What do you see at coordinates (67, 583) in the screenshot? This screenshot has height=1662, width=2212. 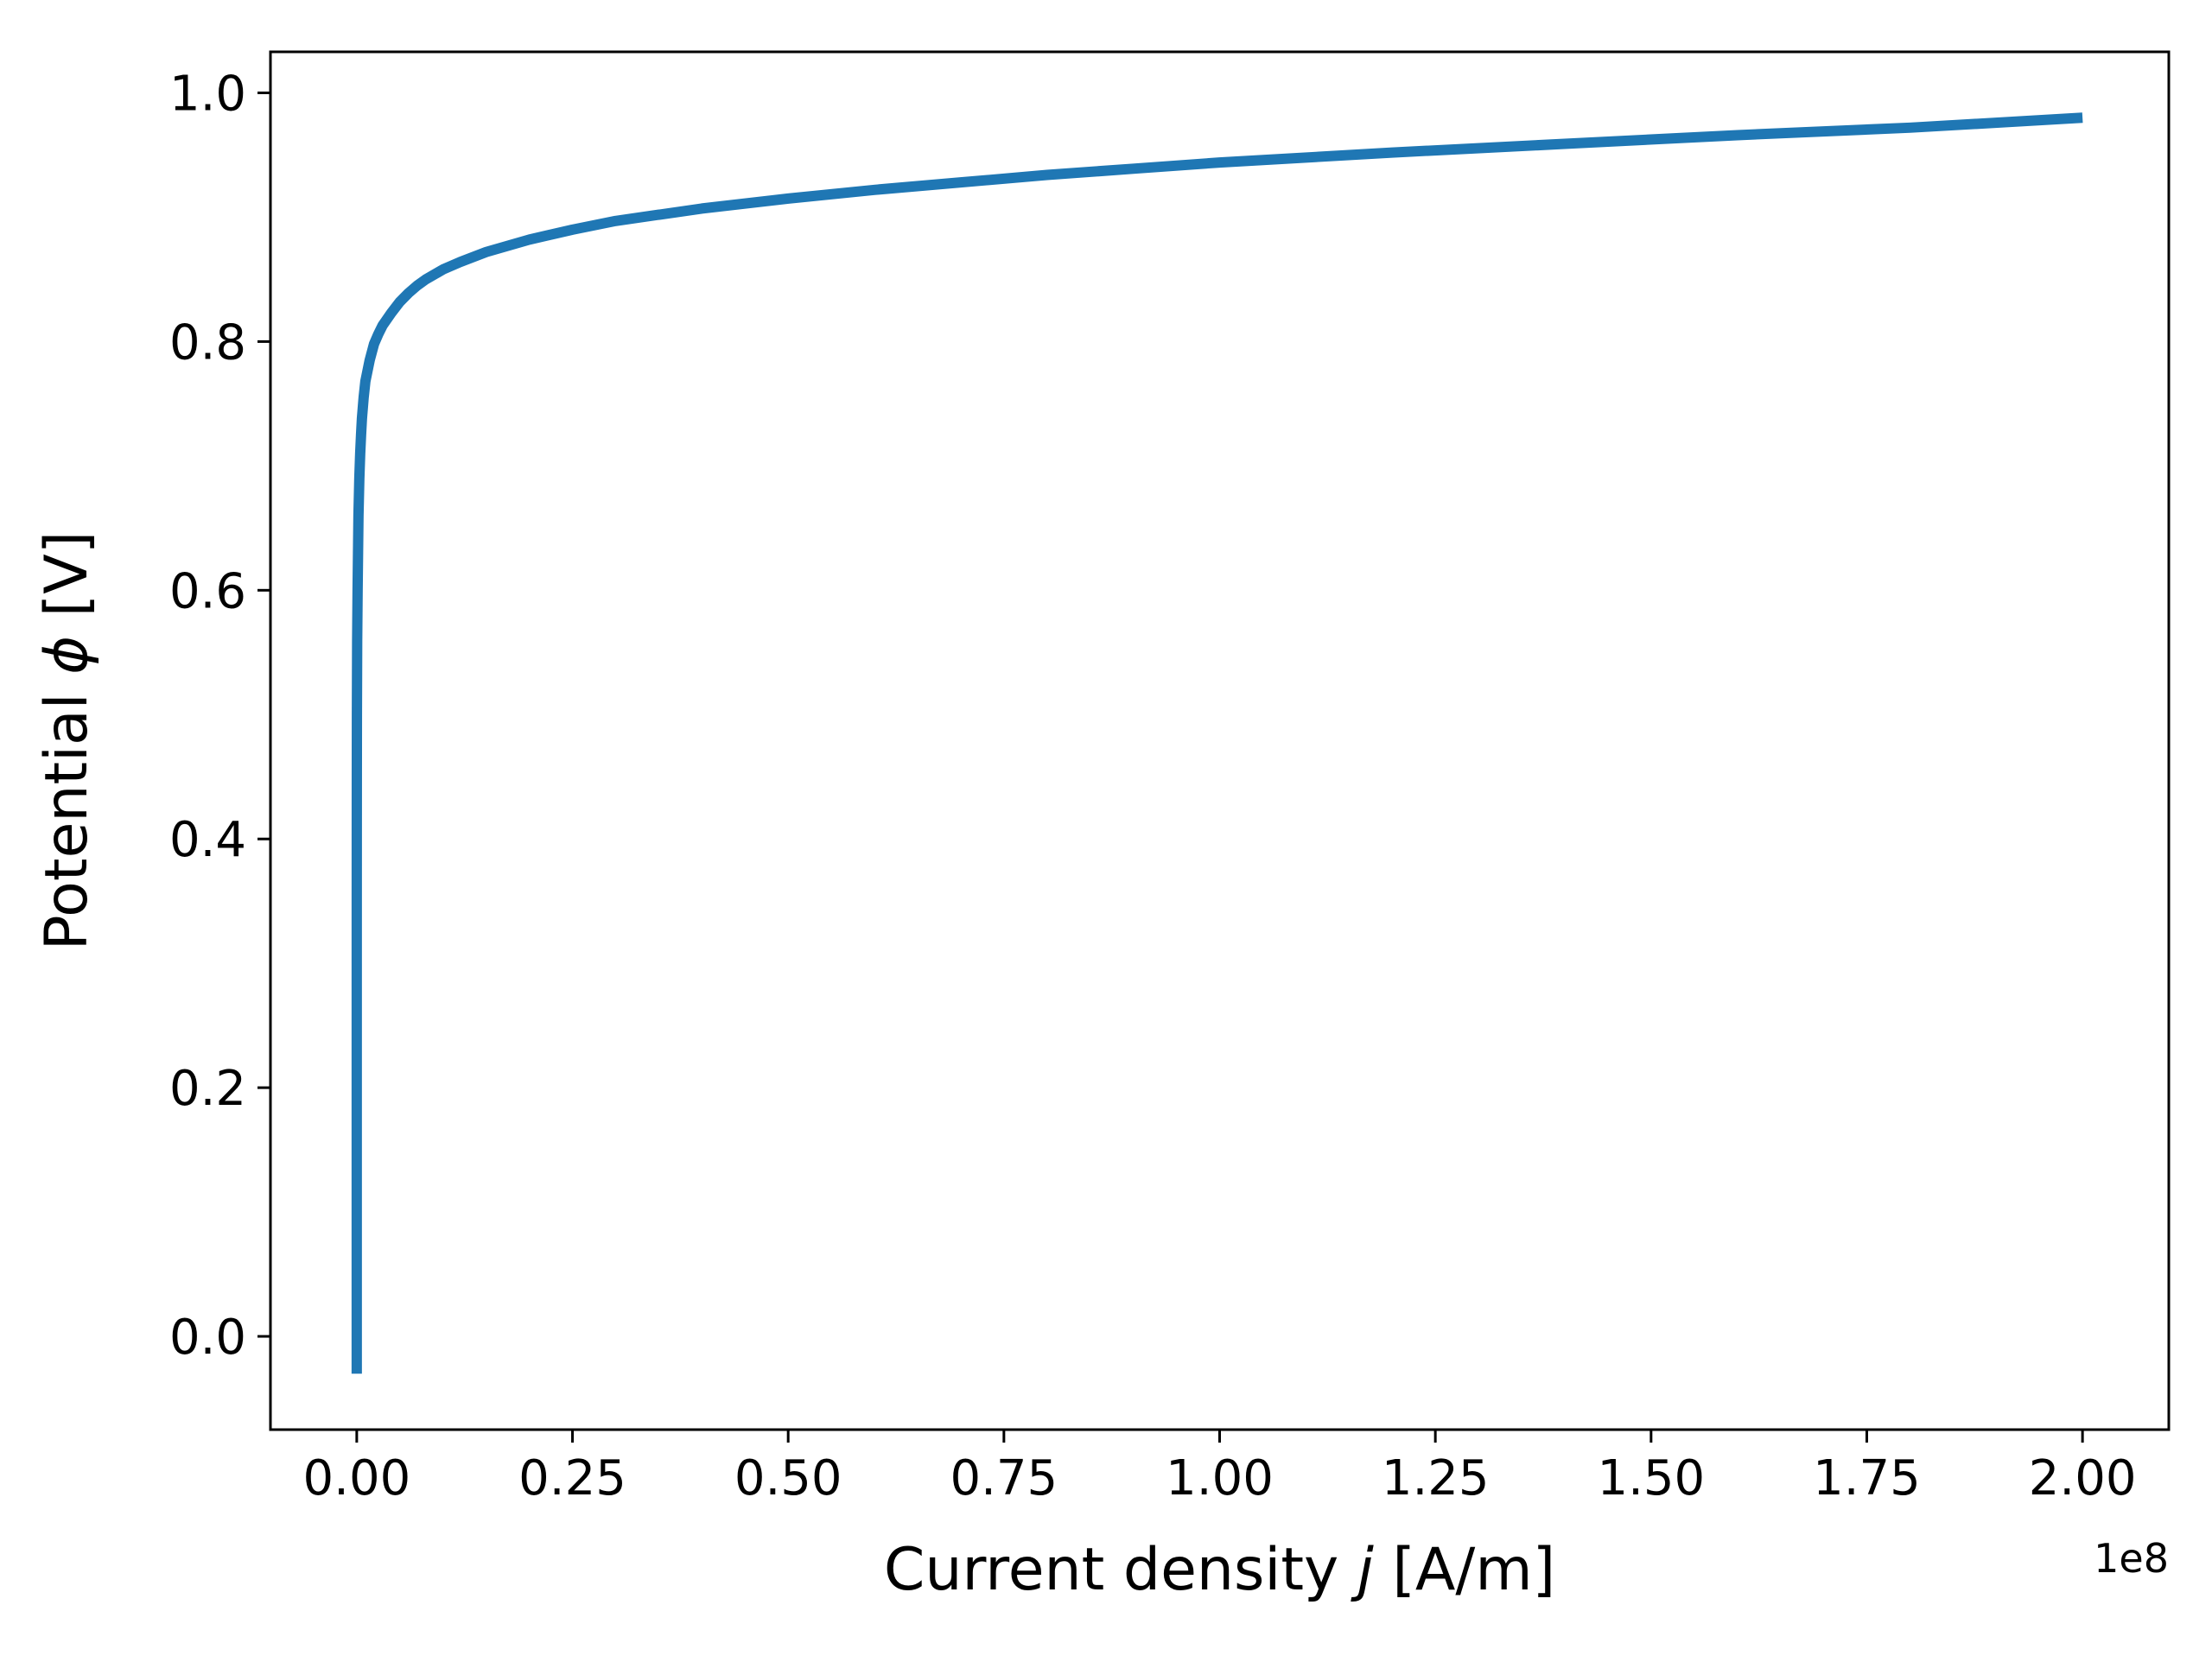 I see `y-axis-label-unit: [V]` at bounding box center [67, 583].